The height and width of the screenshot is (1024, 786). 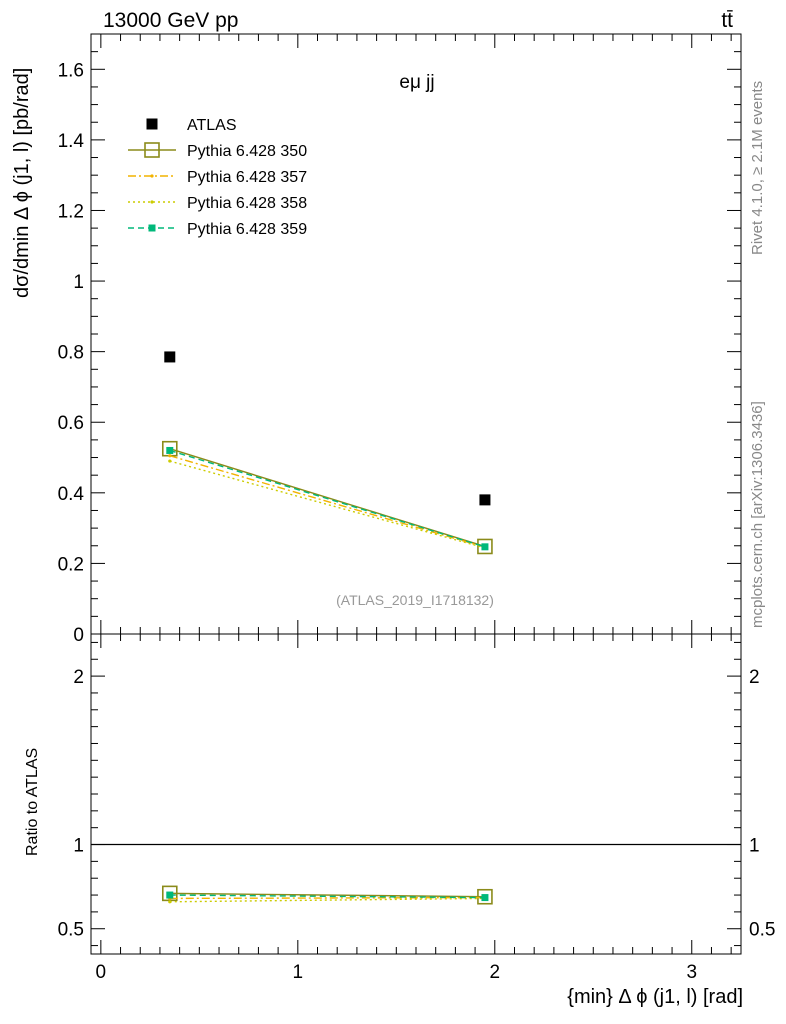 What do you see at coordinates (212, 125) in the screenshot?
I see `legend-label-atlas: ATLAS` at bounding box center [212, 125].